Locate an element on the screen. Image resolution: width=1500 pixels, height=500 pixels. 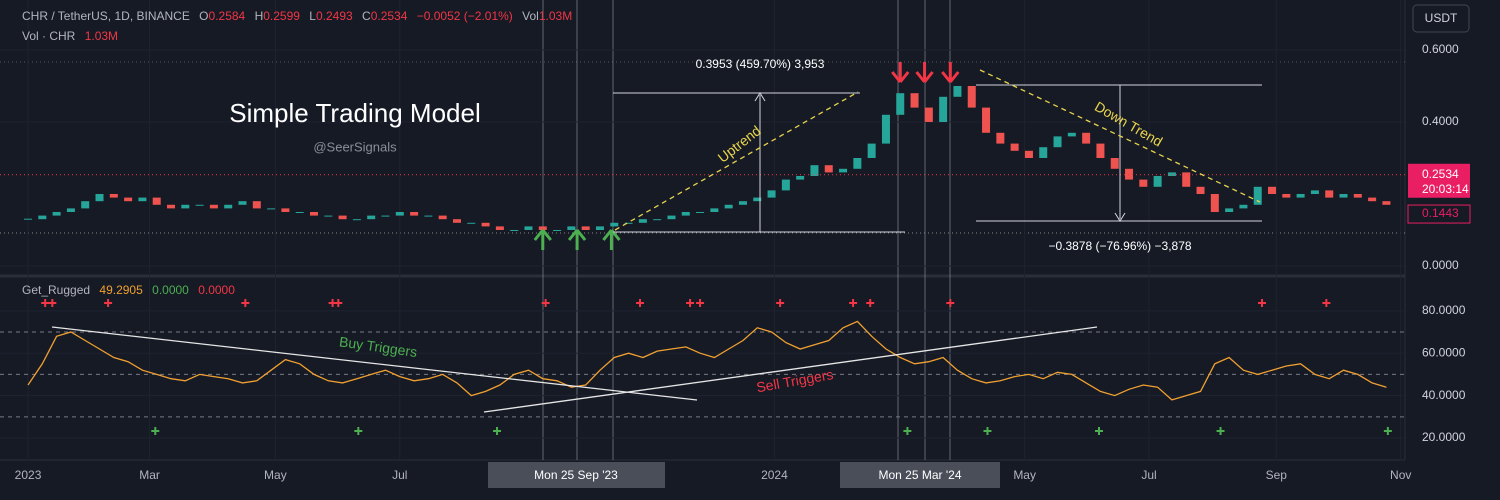
vol-legend: Vol · CHR 1.03M is located at coordinates (70, 36).